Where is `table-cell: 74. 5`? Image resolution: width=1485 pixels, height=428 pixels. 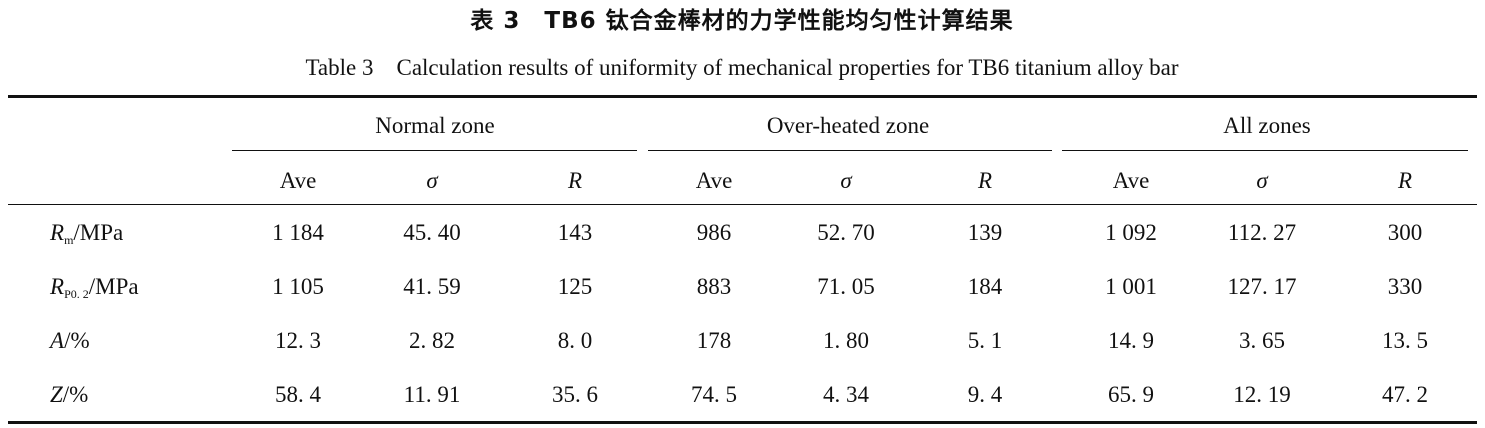
table-cell: 74. 5 is located at coordinates (714, 394).